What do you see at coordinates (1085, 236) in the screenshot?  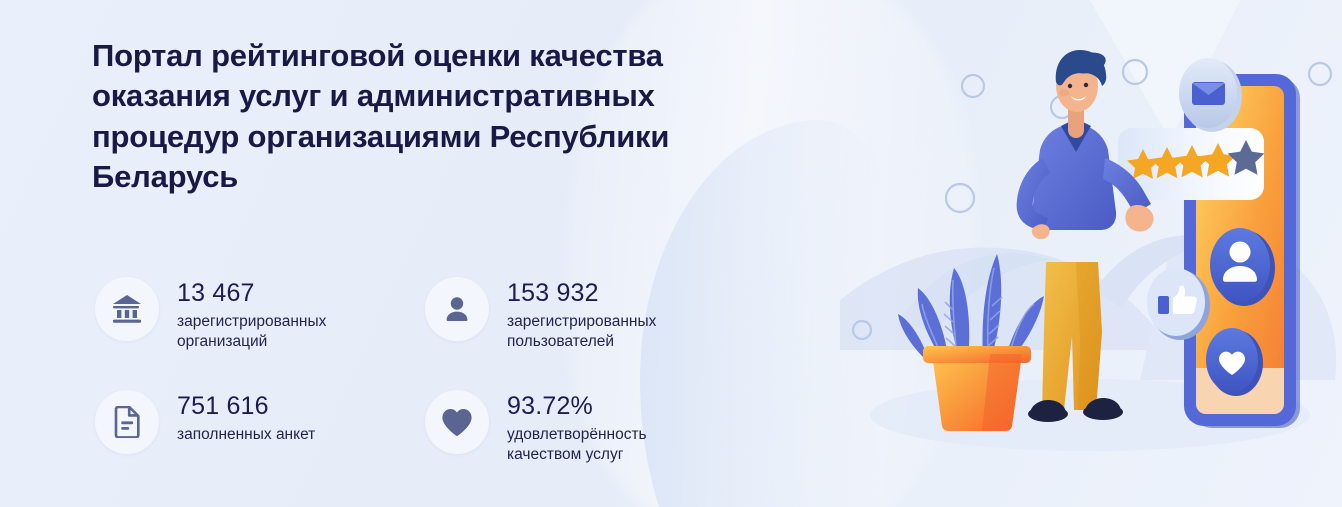 I see `man-figure` at bounding box center [1085, 236].